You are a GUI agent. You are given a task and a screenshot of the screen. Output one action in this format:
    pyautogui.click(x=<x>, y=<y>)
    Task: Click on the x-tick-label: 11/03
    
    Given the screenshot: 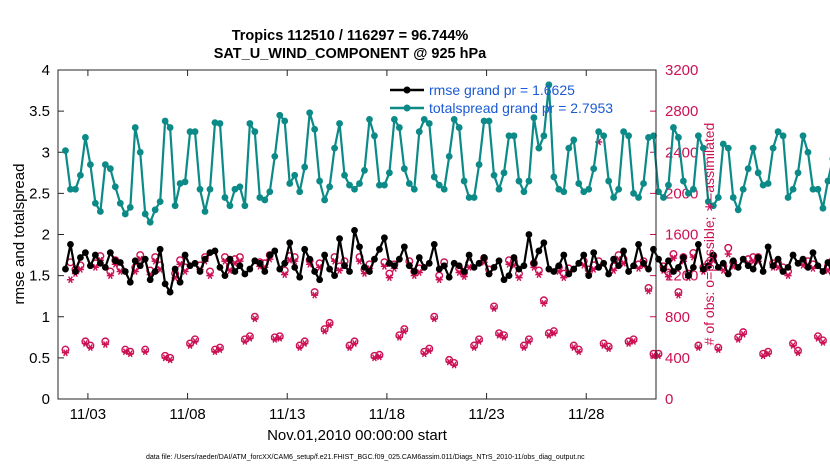 What is the action you would take?
    pyautogui.click(x=88, y=414)
    